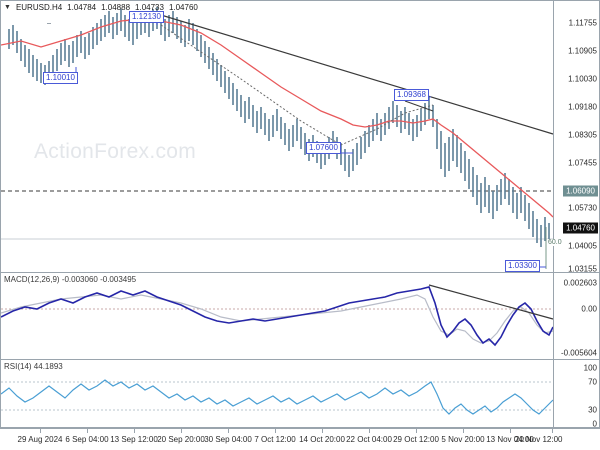 This screenshot has height=450, width=600. What do you see at coordinates (60, 78) in the screenshot?
I see `level-1-10010: 1.10010` at bounding box center [60, 78].